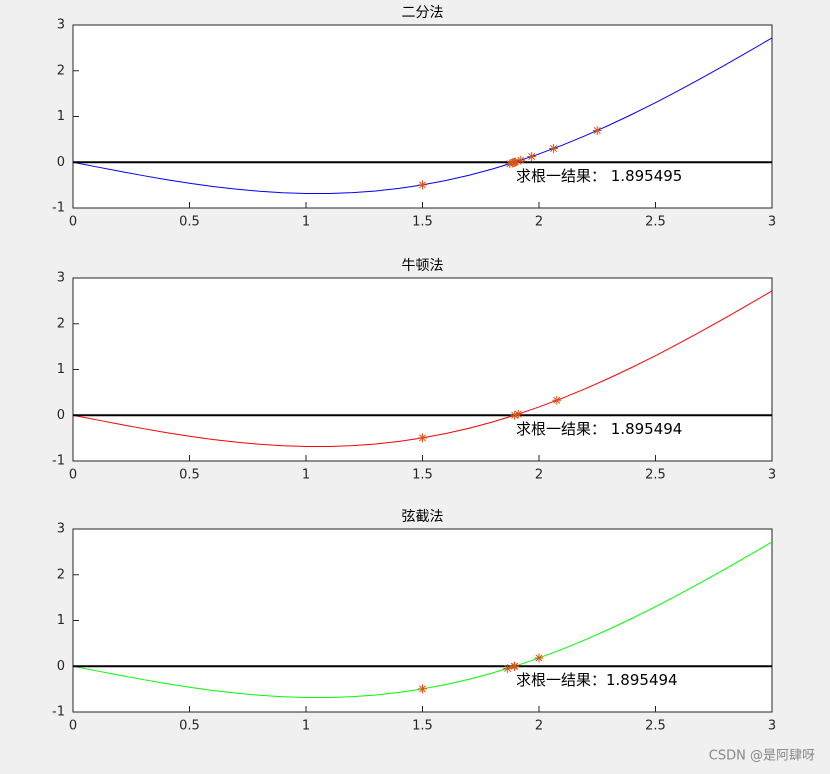 The height and width of the screenshot is (774, 830). What do you see at coordinates (599, 176) in the screenshot?
I see `annotation: 求根一结果： 1.895495` at bounding box center [599, 176].